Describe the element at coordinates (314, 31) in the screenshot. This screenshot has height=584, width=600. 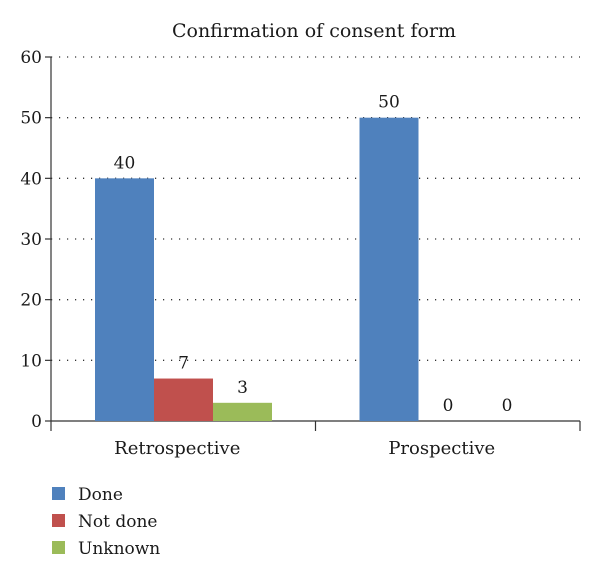
I see `chart-title: Confirmation of consent form` at that location.